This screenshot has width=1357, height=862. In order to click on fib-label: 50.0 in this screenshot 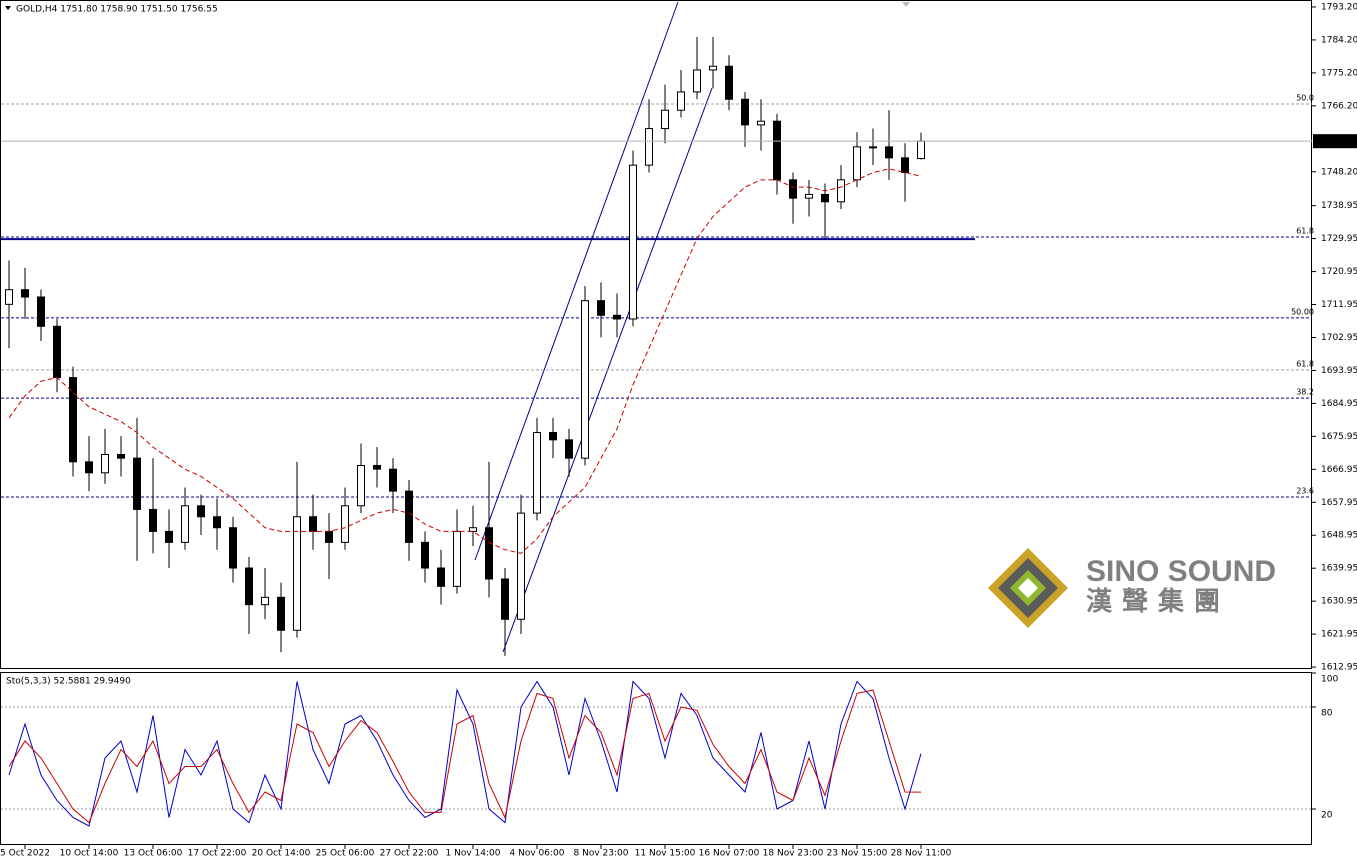, I will do `click(1305, 98)`.